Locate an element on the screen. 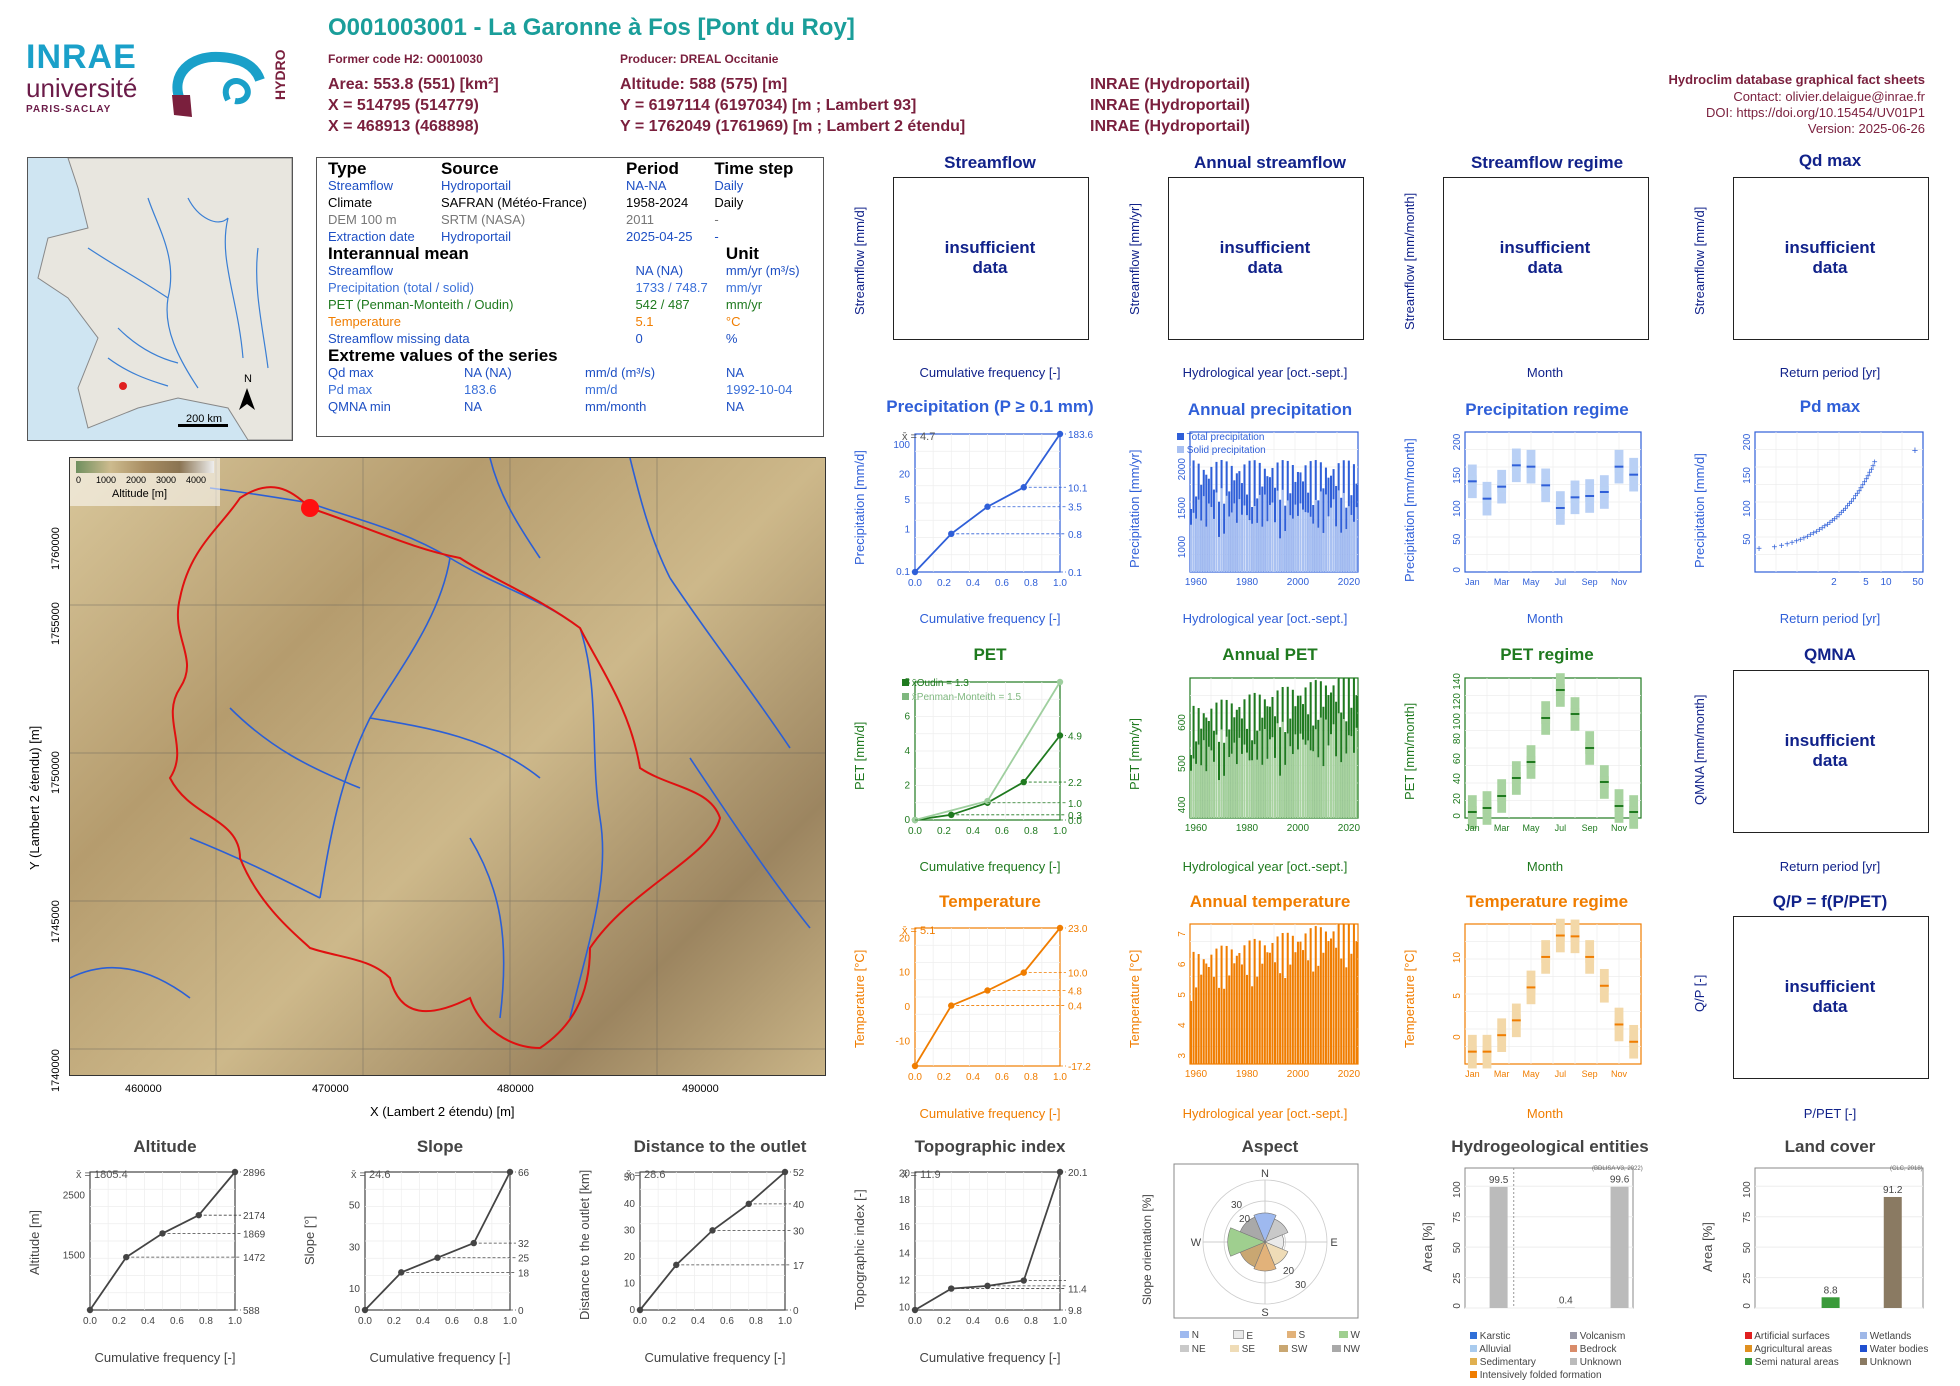 The width and height of the screenshot is (1960, 1386). altitude-legend-bar is located at coordinates (145, 467).